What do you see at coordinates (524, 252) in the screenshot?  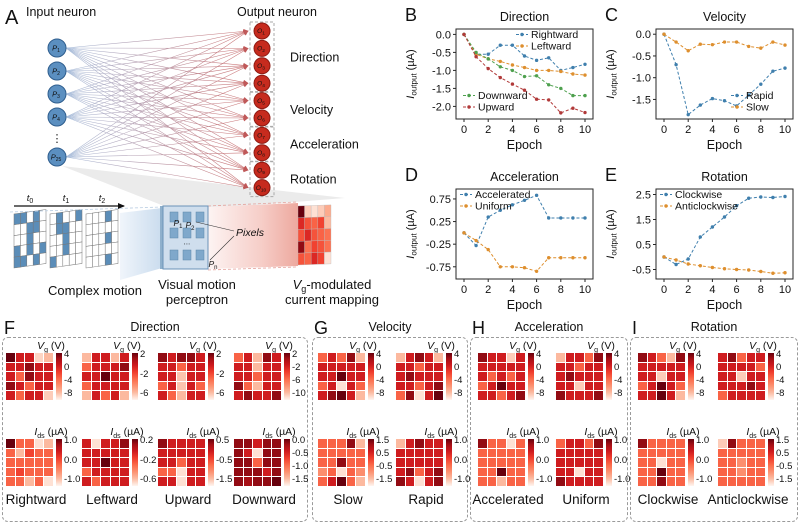 I see `series-line-uniform` at bounding box center [524, 252].